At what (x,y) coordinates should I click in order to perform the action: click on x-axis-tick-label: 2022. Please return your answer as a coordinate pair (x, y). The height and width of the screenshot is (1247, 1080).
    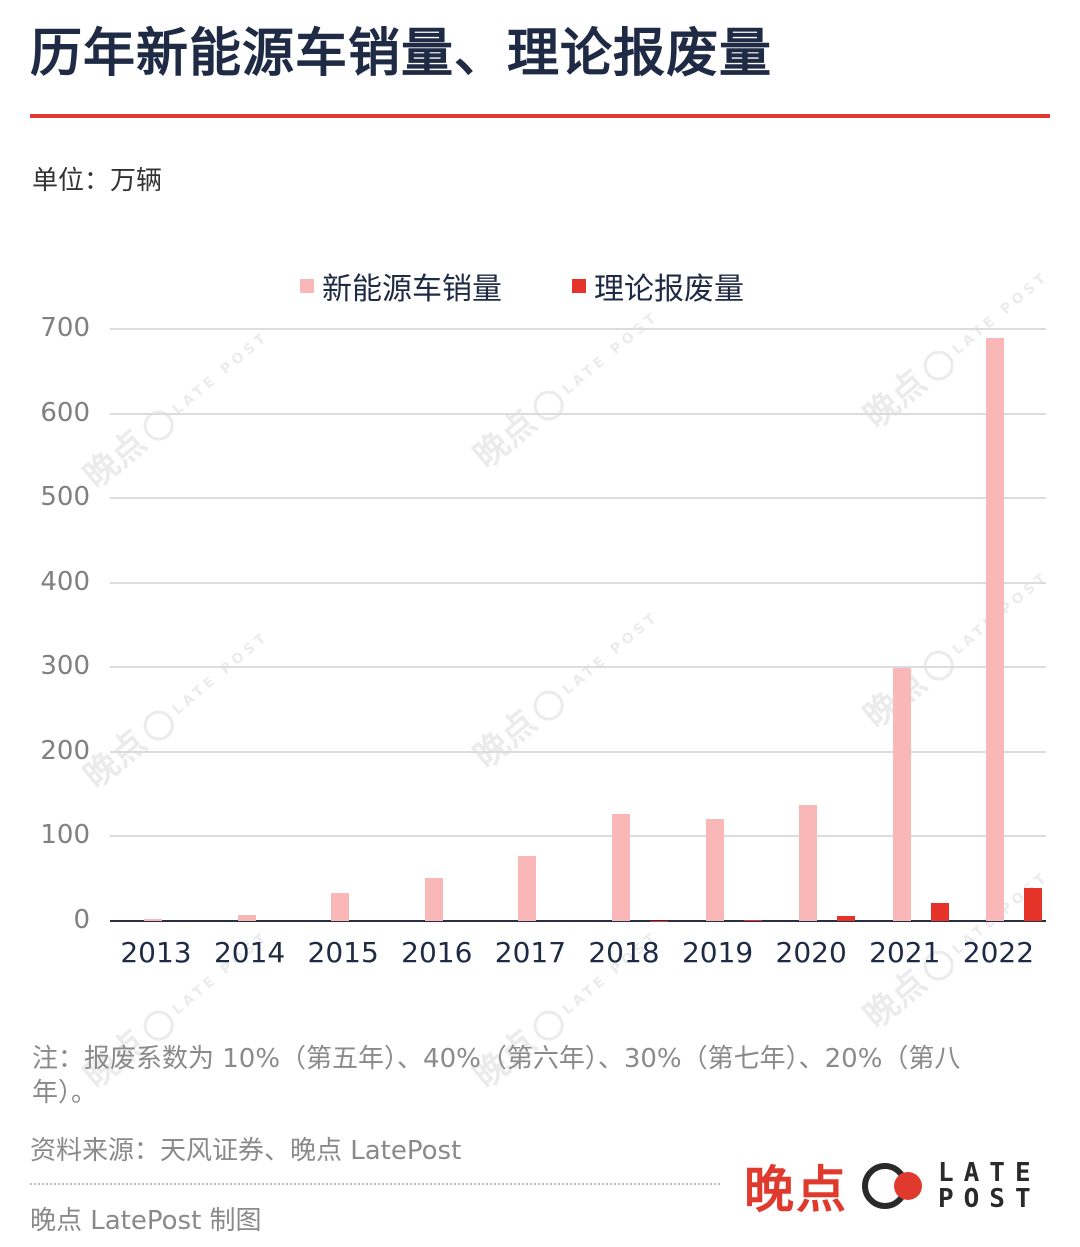
    Looking at the image, I should click on (998, 952).